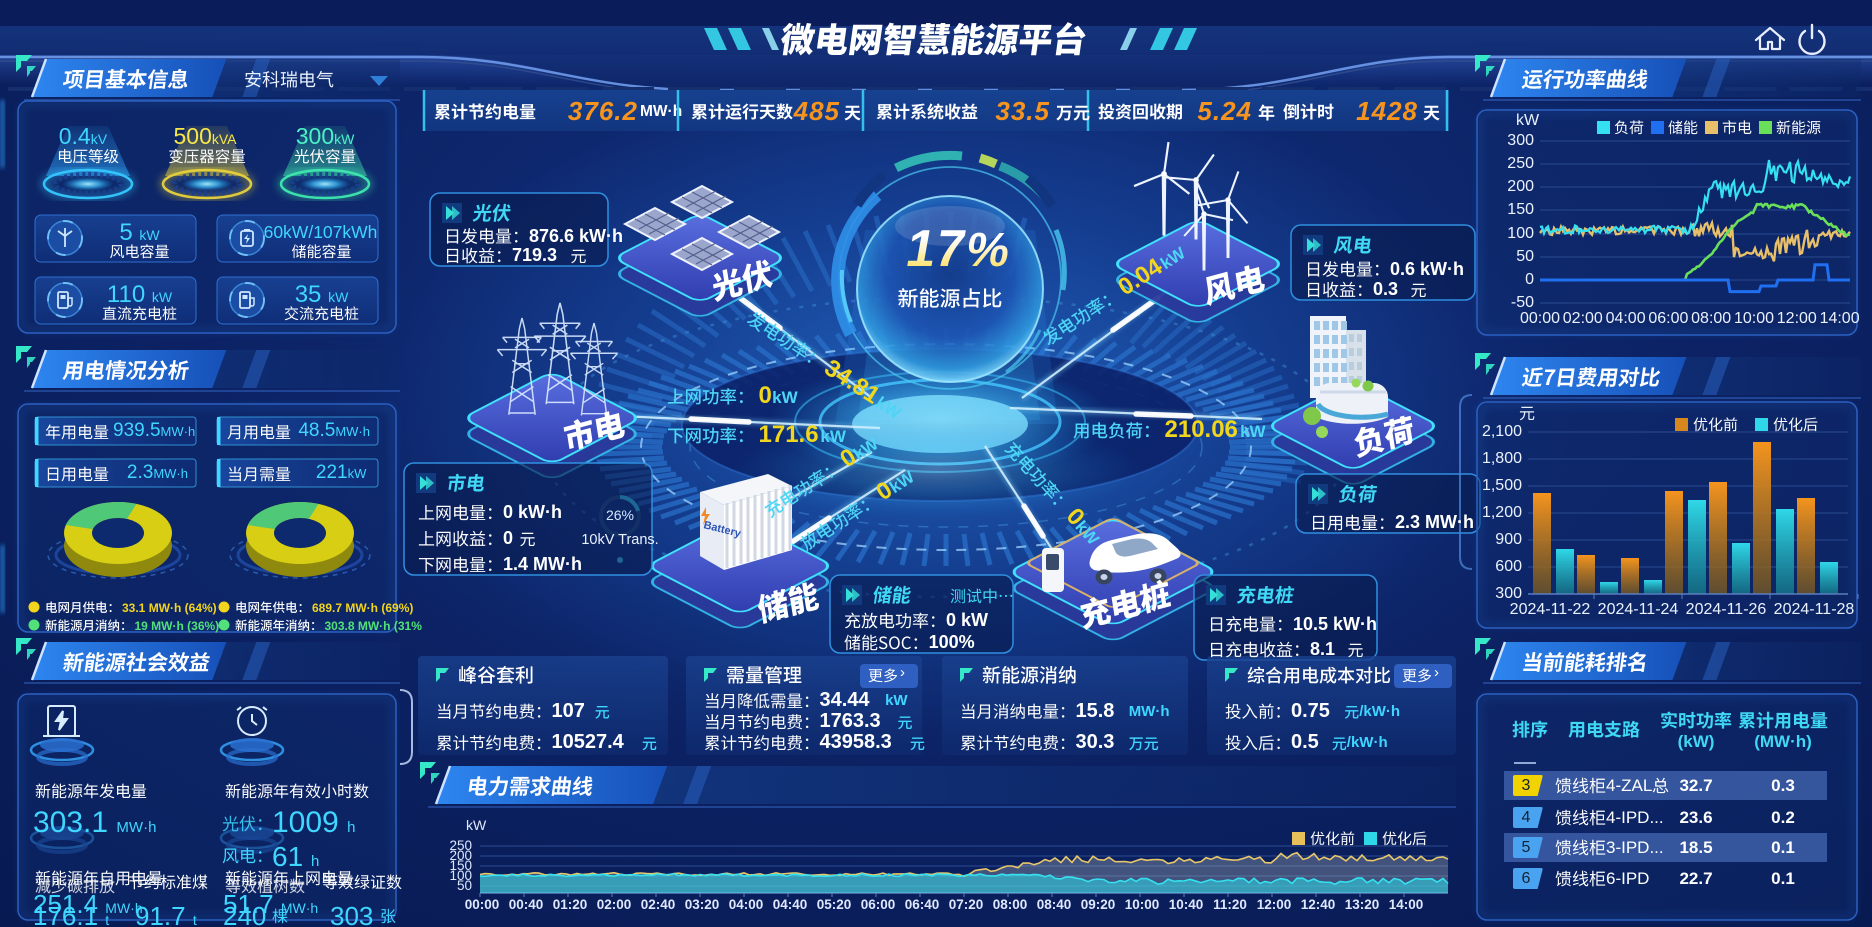 This screenshot has width=1872, height=927. What do you see at coordinates (789, 434) in the screenshot?
I see `svg-text: 171.6` at bounding box center [789, 434].